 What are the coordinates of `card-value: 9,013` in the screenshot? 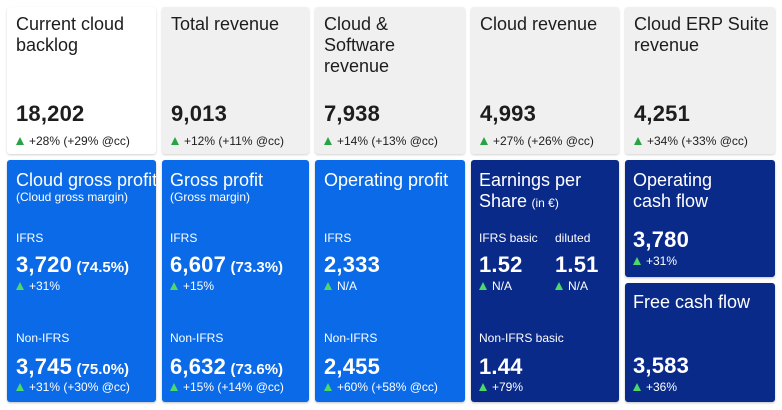 It's located at (199, 113).